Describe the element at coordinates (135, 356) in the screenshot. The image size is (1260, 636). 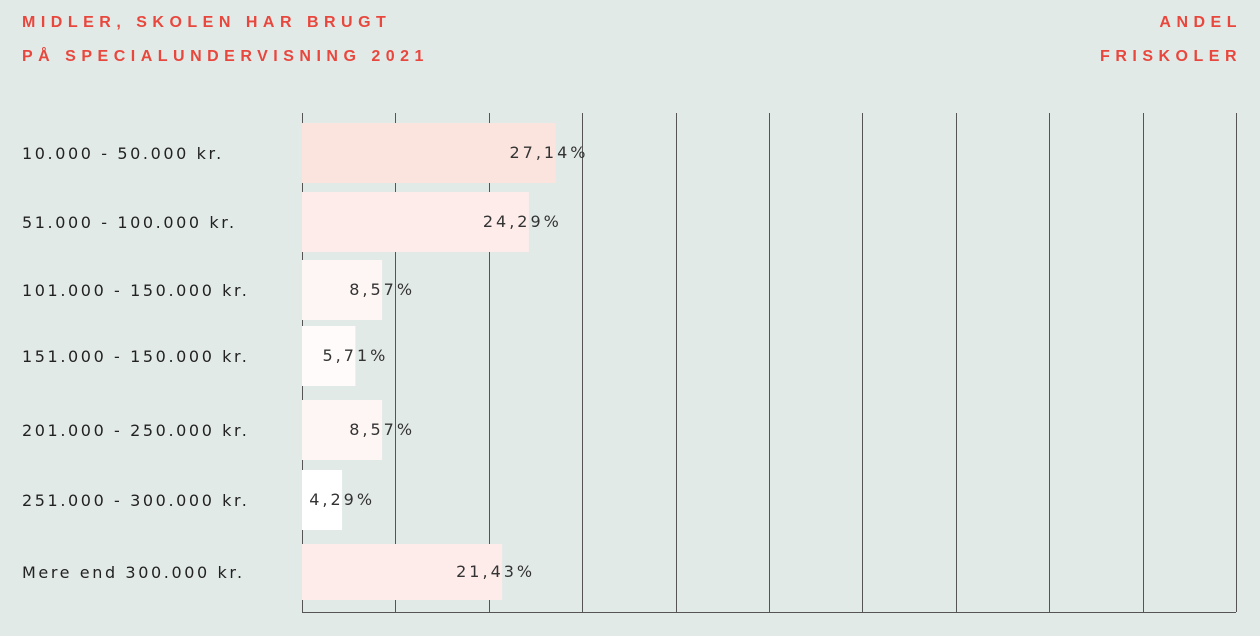
I see `category-label-4: 151.000 - 150.000 kr.` at that location.